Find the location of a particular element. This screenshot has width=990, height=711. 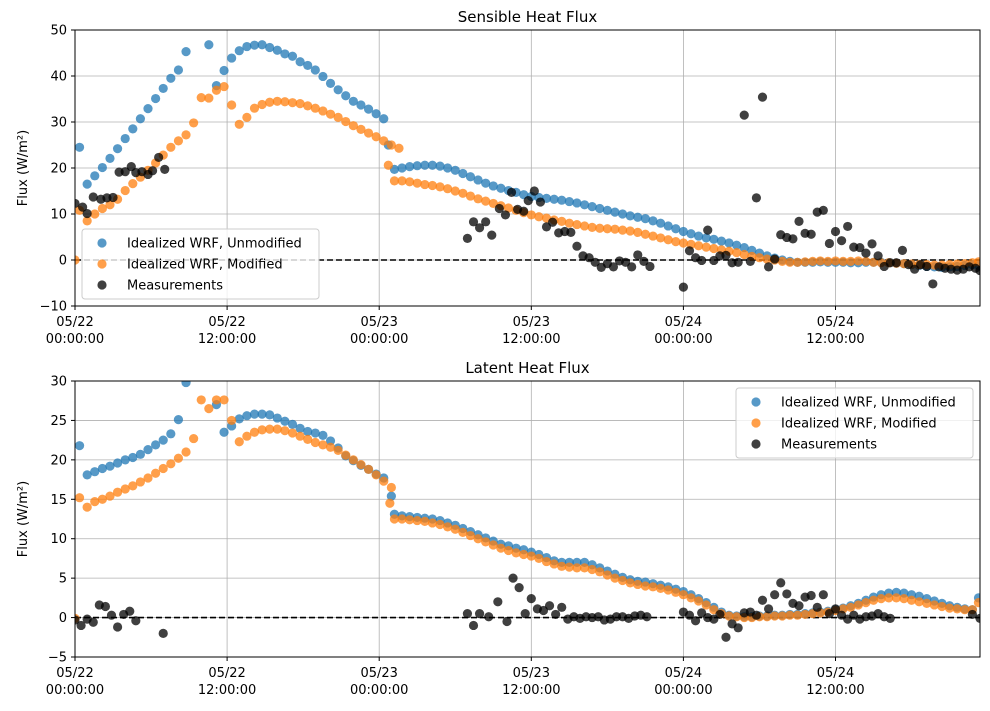

y-tick-label: 20 is located at coordinates (58, 169).